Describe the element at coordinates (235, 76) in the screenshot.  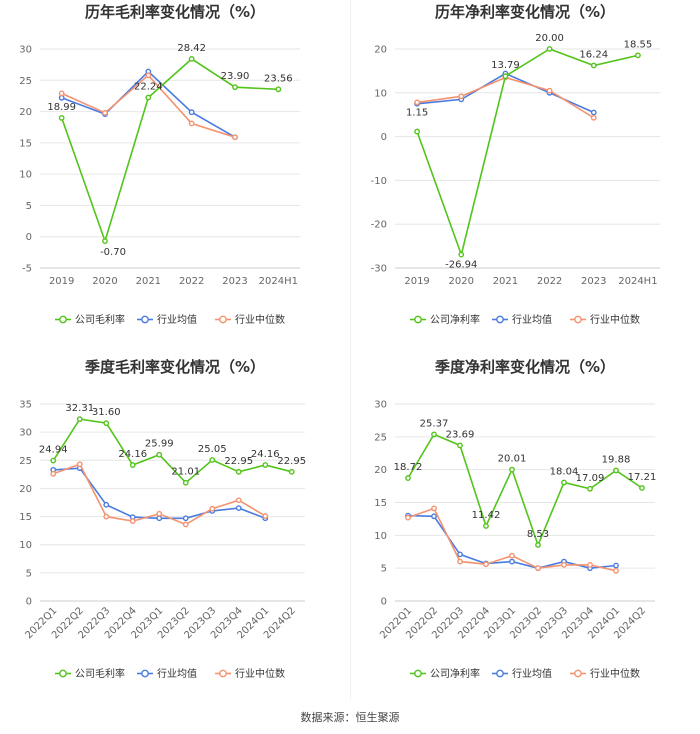
I see `data-label: 23.90` at that location.